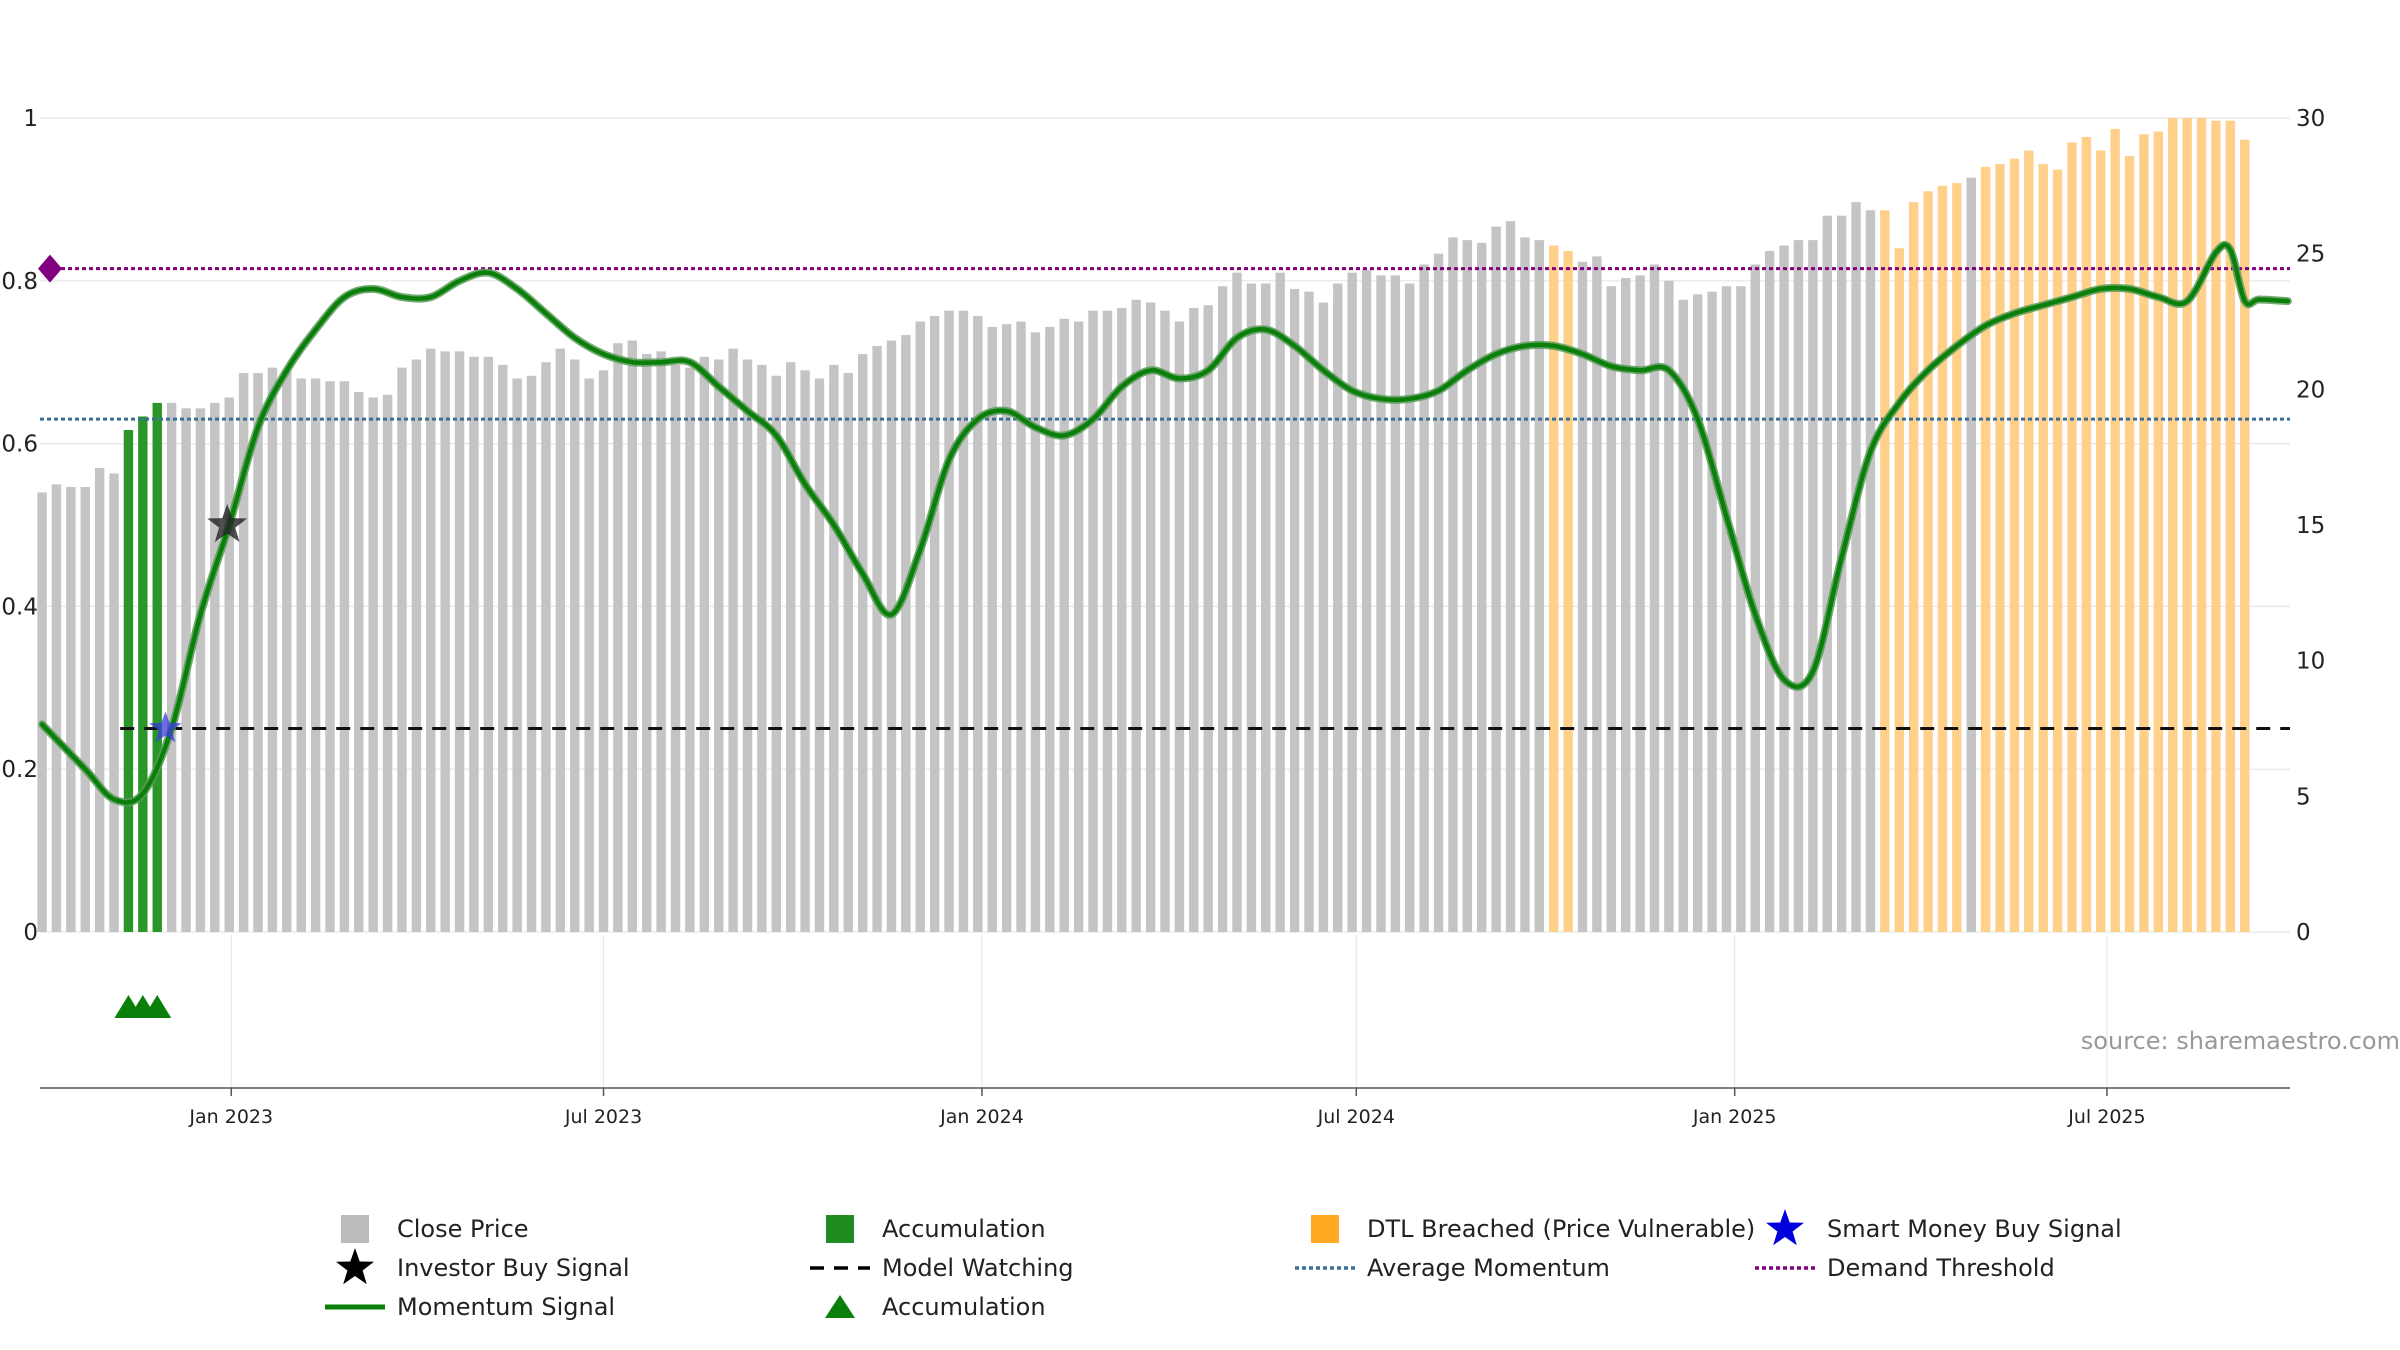 Image resolution: width=2400 pixels, height=1350 pixels. What do you see at coordinates (50, 268) in the screenshot?
I see `demand-threshold-marker` at bounding box center [50, 268].